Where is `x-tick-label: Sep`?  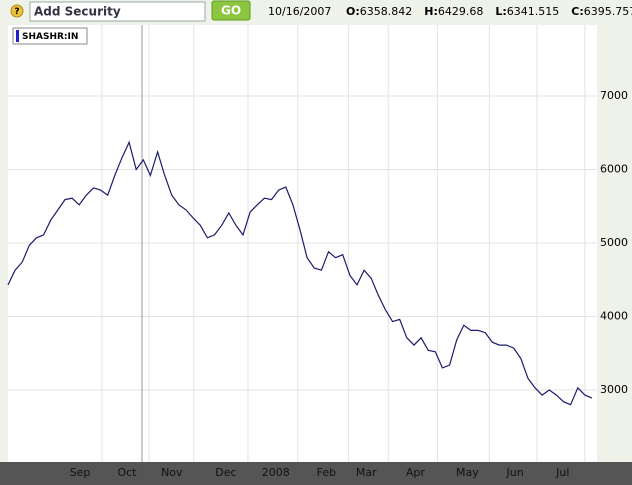 x-tick-label: Sep is located at coordinates (80, 472).